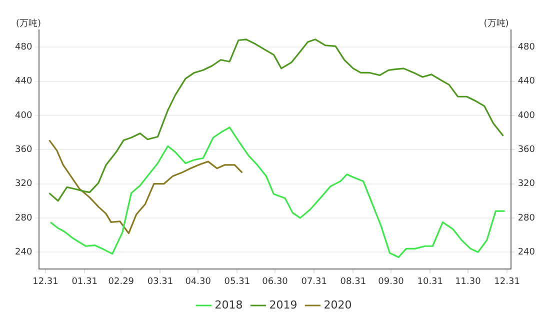 This screenshot has width=550, height=333. I want to click on x-tick-label: 01.31, so click(85, 281).